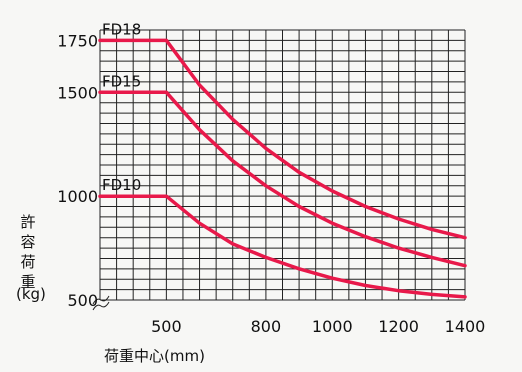 This screenshot has height=372, width=522. What do you see at coordinates (28, 252) in the screenshot?
I see `y-axis-label: 許 容 荷 重` at bounding box center [28, 252].